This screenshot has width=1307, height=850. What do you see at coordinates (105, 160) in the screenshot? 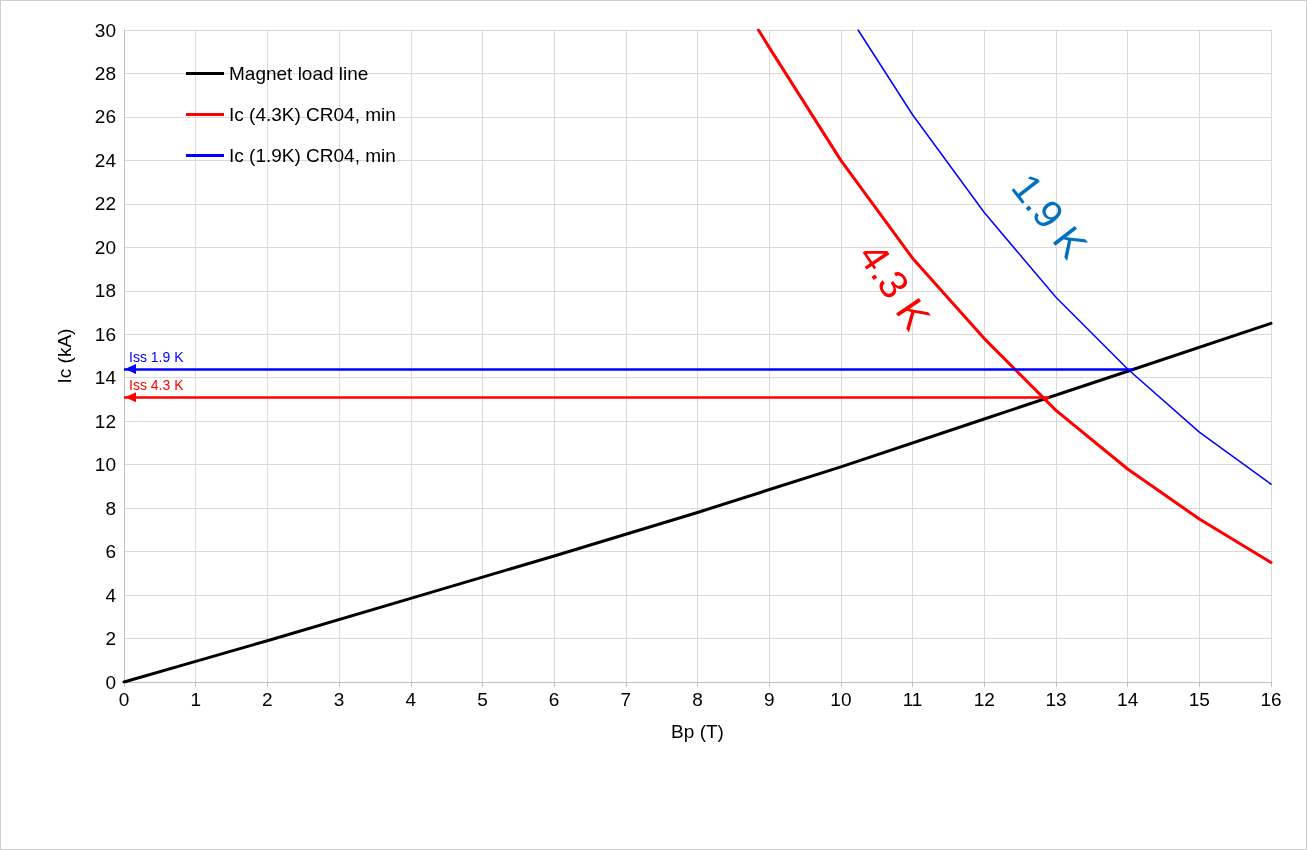
I see `y-tick-label: 24` at bounding box center [105, 160].